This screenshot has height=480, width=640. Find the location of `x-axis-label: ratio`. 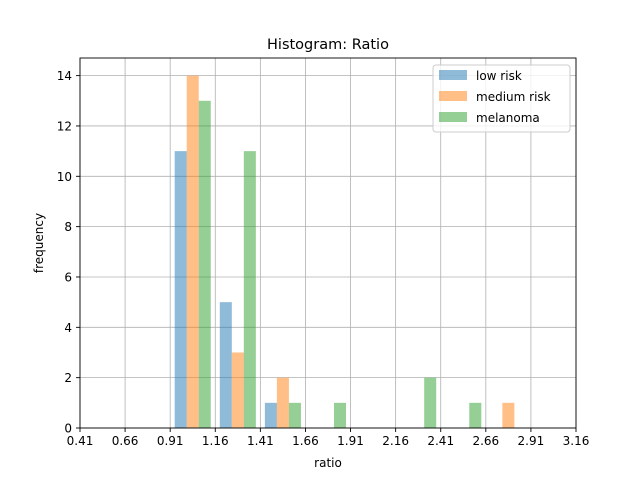

x-axis-label: ratio is located at coordinates (328, 463).